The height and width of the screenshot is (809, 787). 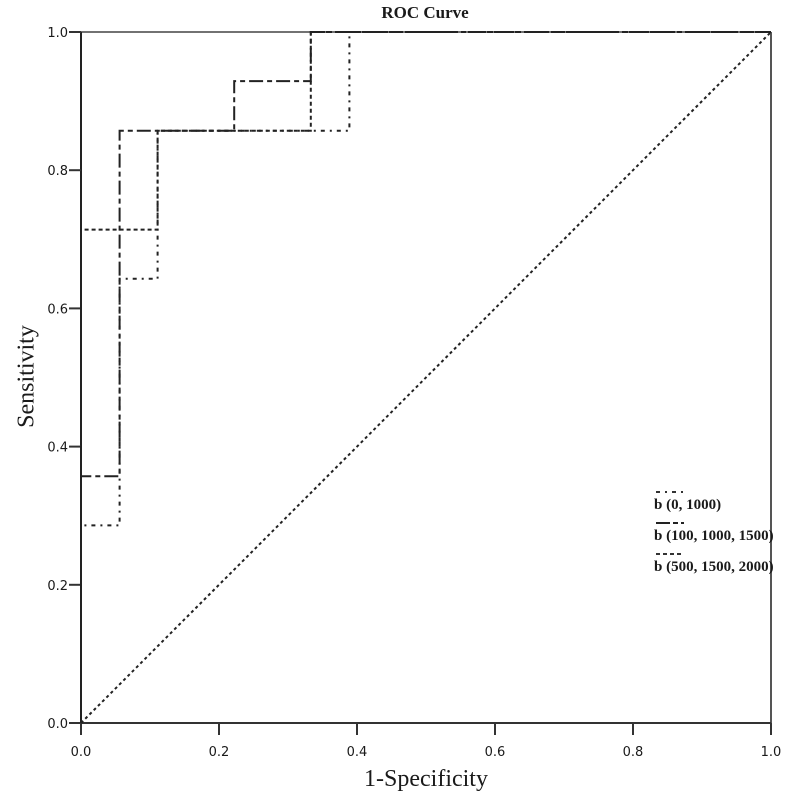 I want to click on legend-label: b (100, 1000, 1500), so click(x=714, y=536).